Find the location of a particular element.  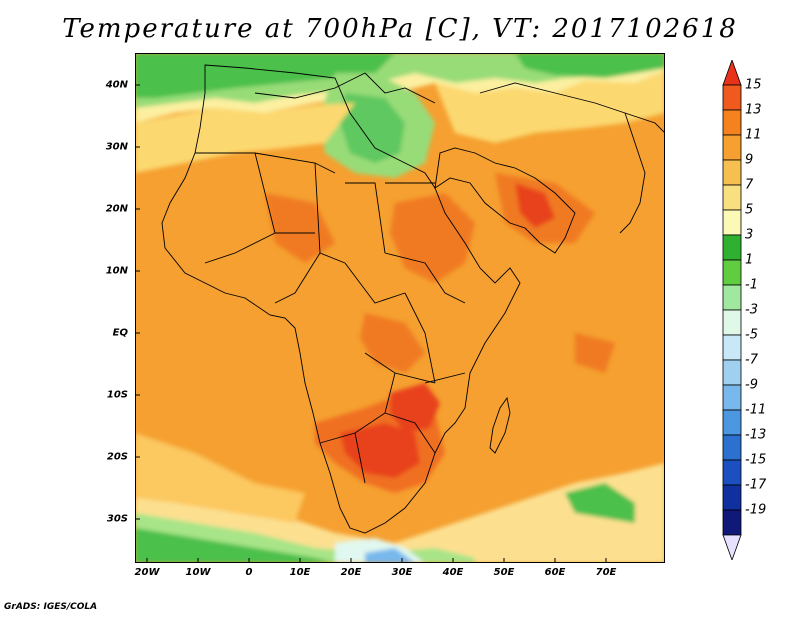

lat-label-40n: 40N is located at coordinates (116, 85).